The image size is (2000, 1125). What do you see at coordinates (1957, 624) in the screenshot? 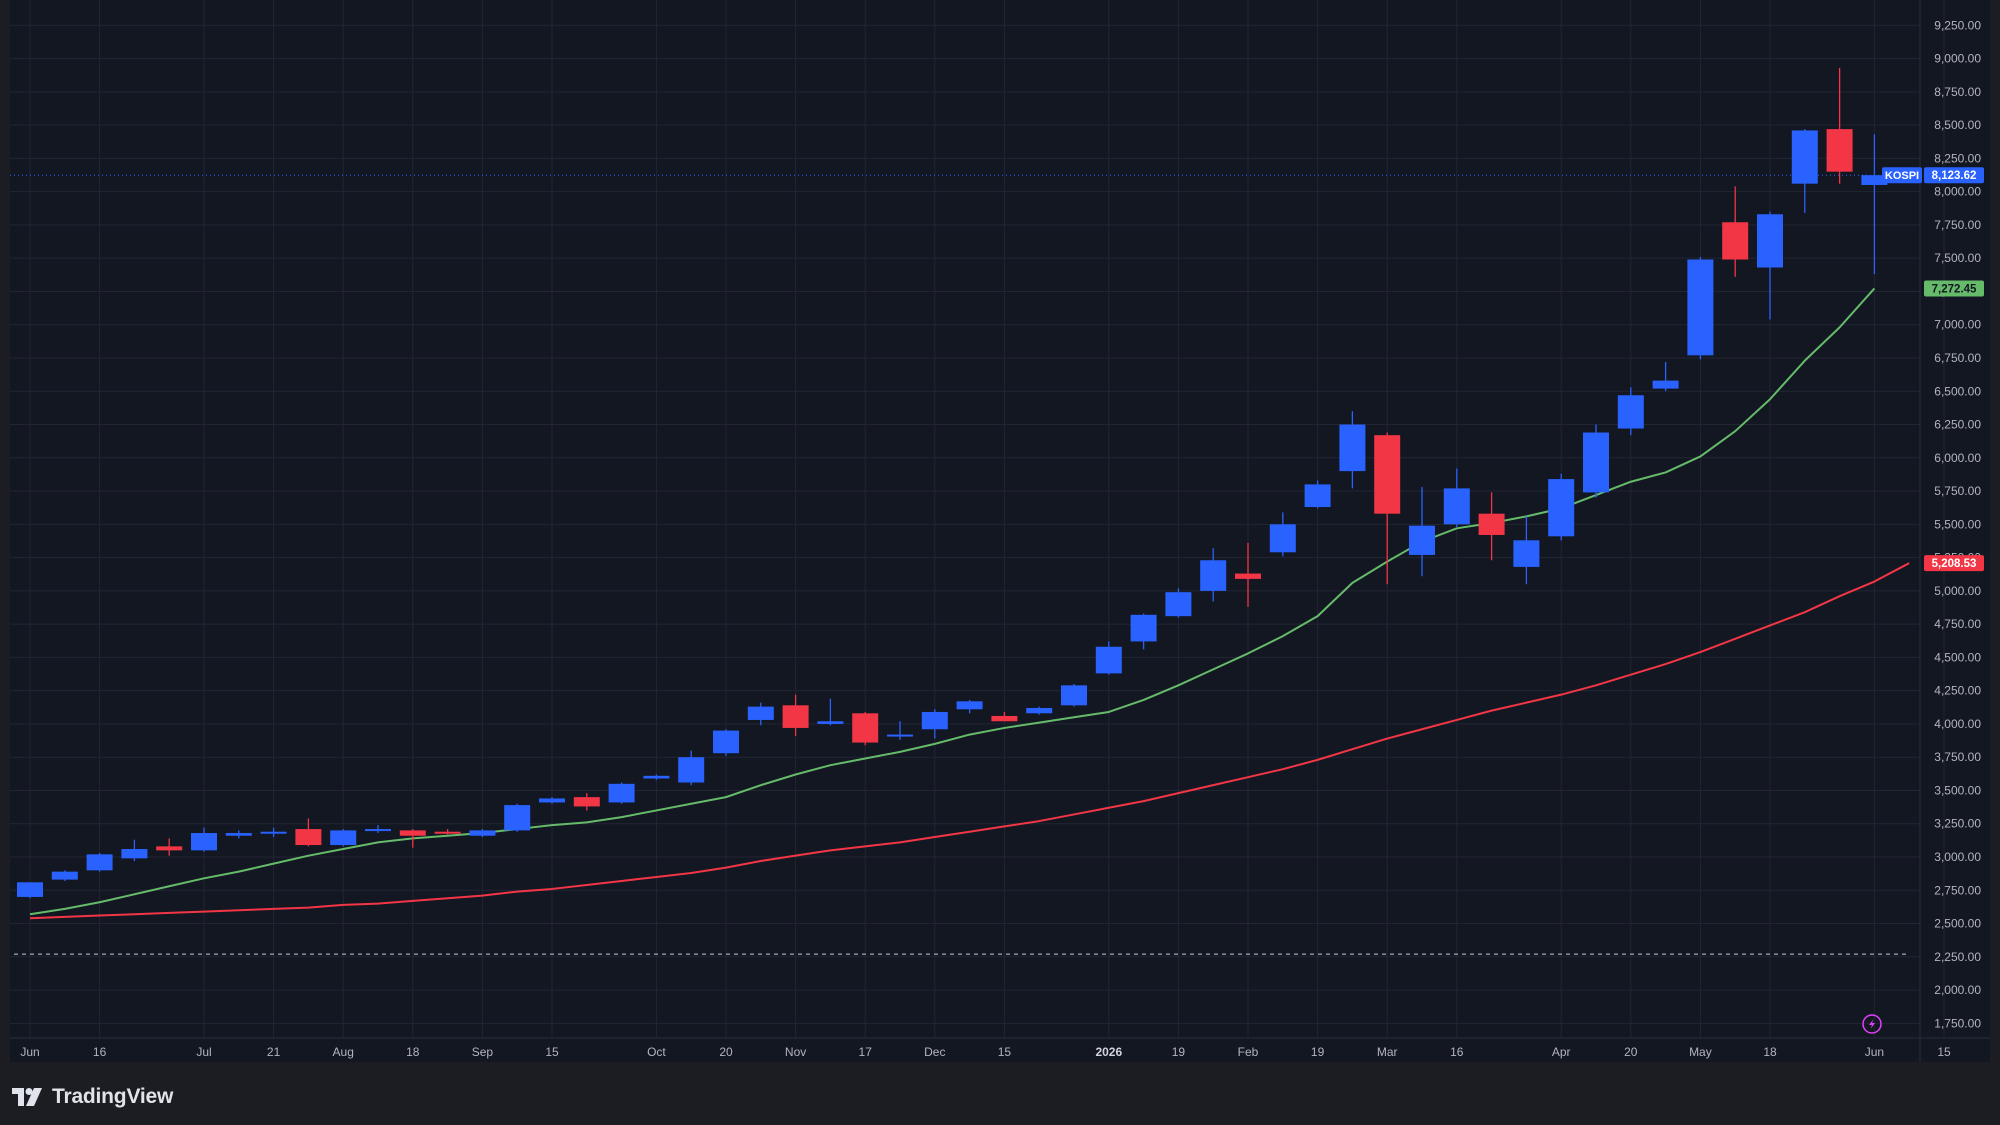
I see `y-tick-label: 4,750.00` at bounding box center [1957, 624].